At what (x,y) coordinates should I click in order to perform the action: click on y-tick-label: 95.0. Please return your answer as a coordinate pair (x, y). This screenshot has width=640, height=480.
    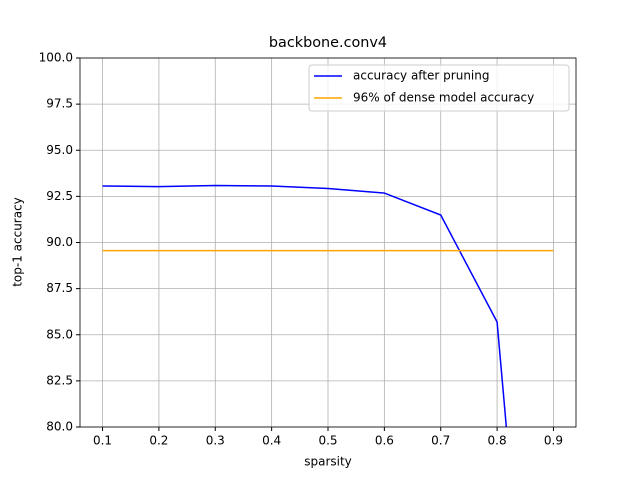
    Looking at the image, I should click on (59, 150).